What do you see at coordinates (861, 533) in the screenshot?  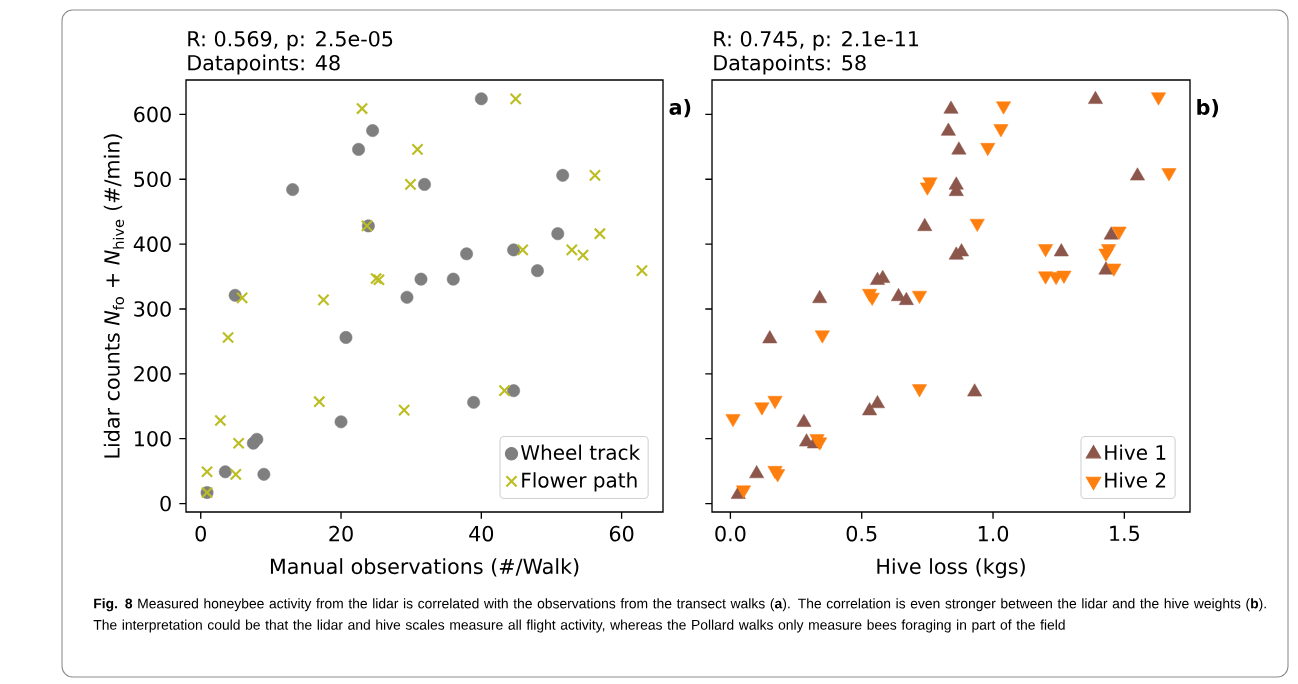 I see `x-tick-label: 0.5` at bounding box center [861, 533].